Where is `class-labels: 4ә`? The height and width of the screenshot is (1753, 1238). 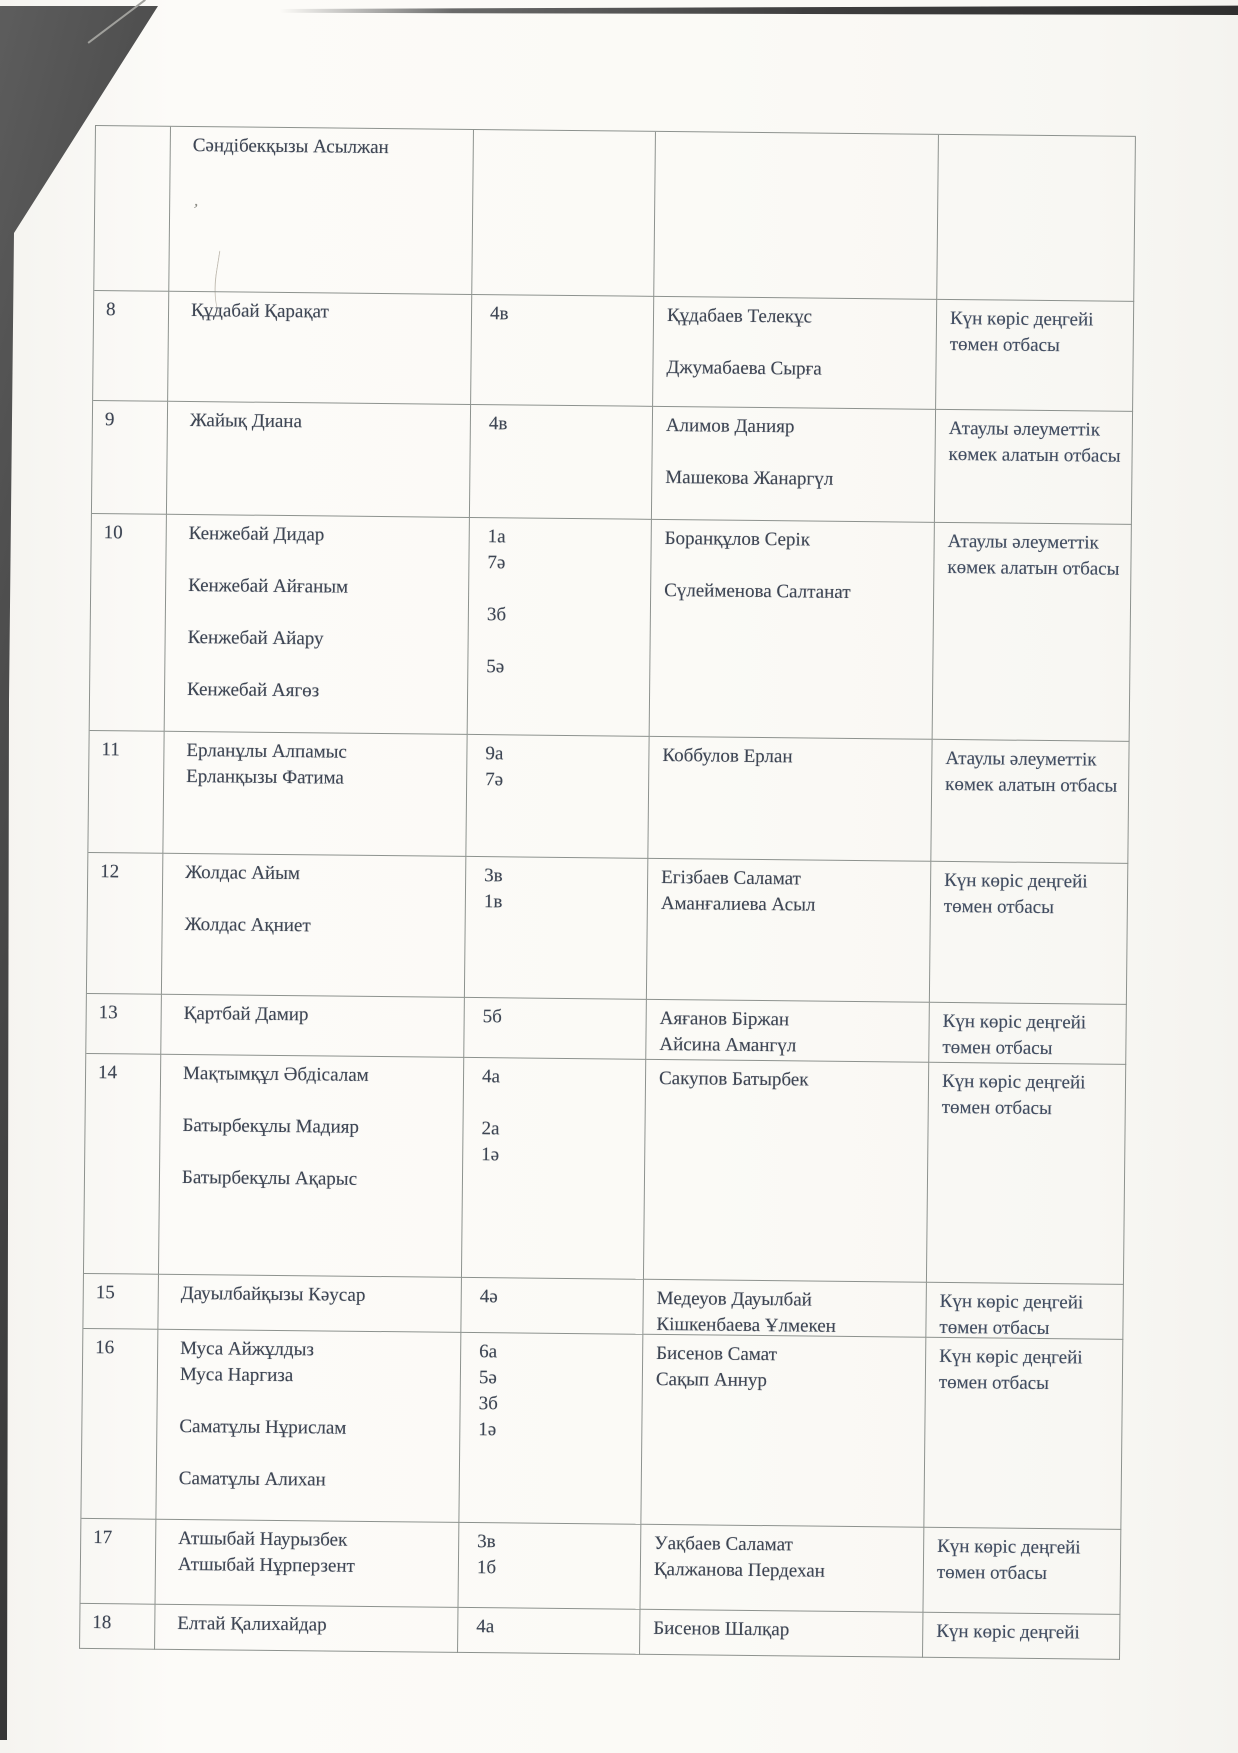 class-labels: 4ә is located at coordinates (552, 1306).